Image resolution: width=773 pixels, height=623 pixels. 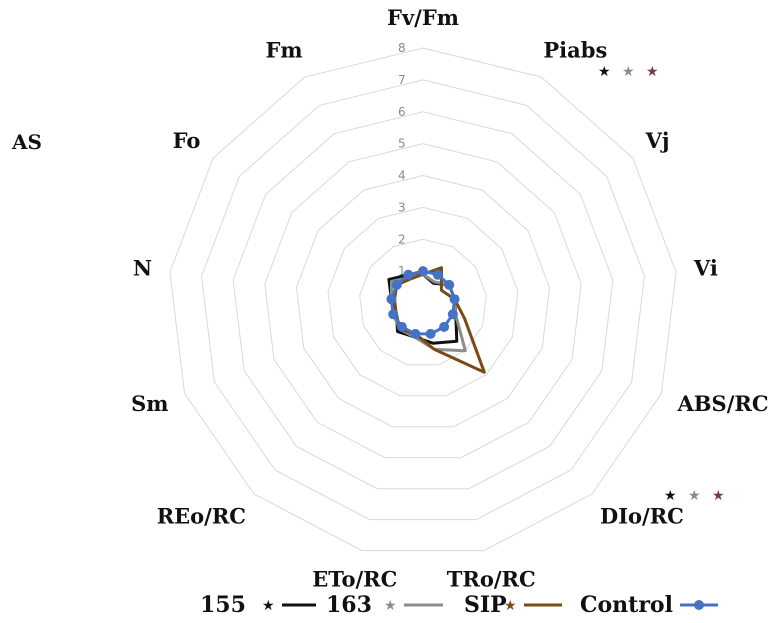 What do you see at coordinates (349, 605) in the screenshot?
I see `legend-label-163: 163` at bounding box center [349, 605].